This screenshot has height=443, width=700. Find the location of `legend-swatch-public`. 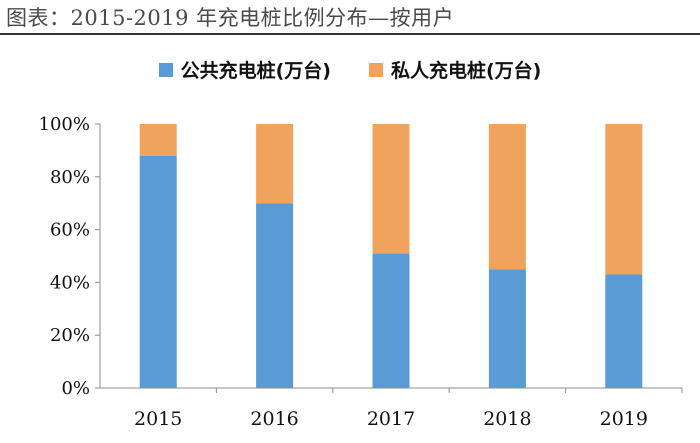

legend-swatch-public is located at coordinates (165, 69).